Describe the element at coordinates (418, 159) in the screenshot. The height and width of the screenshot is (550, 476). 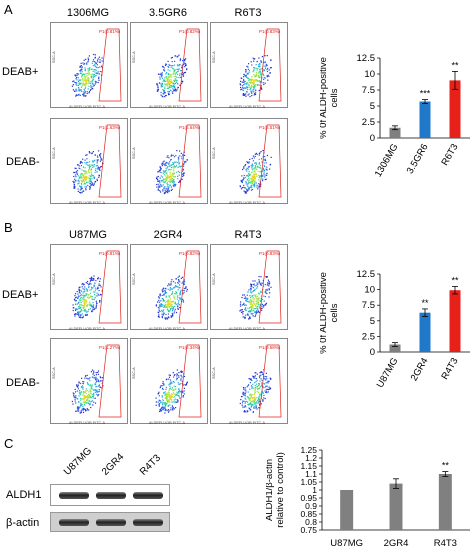
I see `category-label: 3.5GR6` at that location.